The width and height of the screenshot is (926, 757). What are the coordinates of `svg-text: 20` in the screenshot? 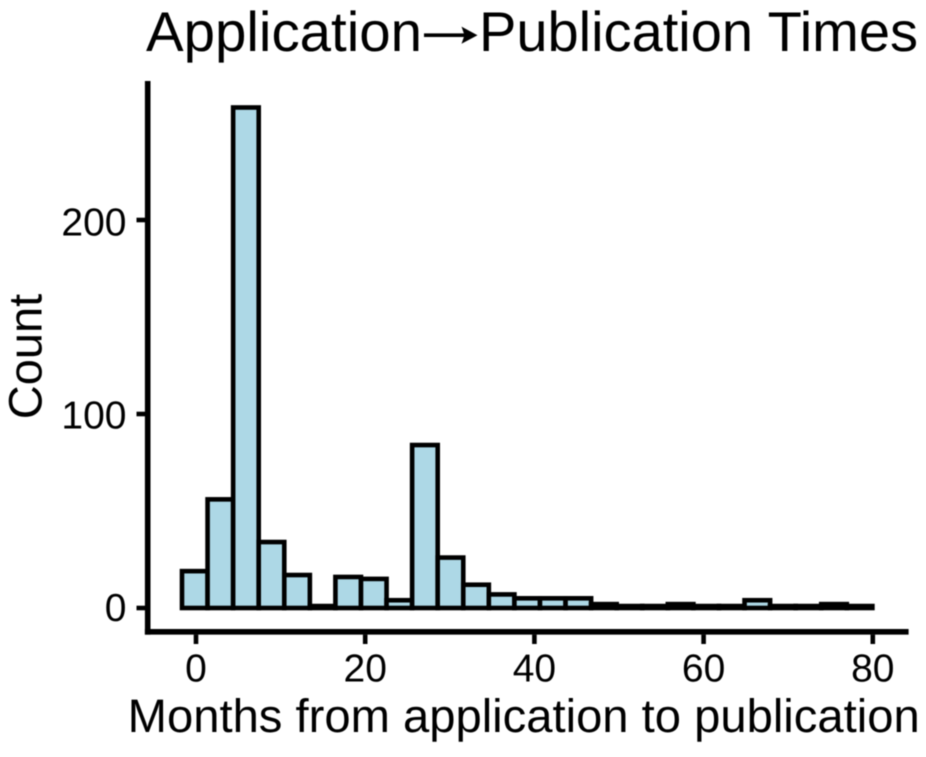 It's located at (365, 669).